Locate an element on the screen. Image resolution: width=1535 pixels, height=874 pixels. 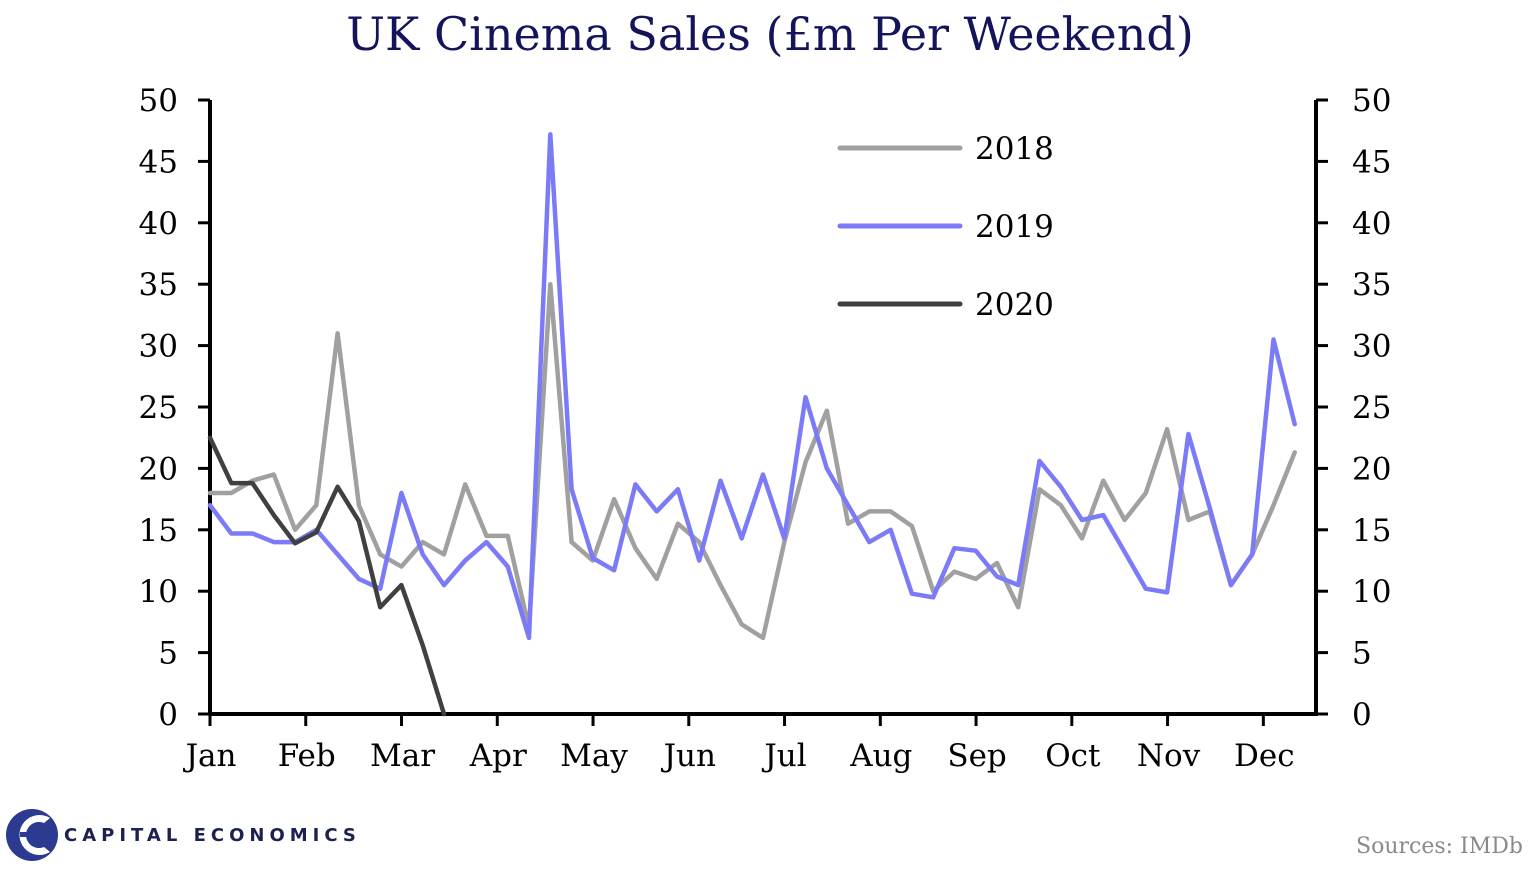
series-line-2020 is located at coordinates (327, 576).